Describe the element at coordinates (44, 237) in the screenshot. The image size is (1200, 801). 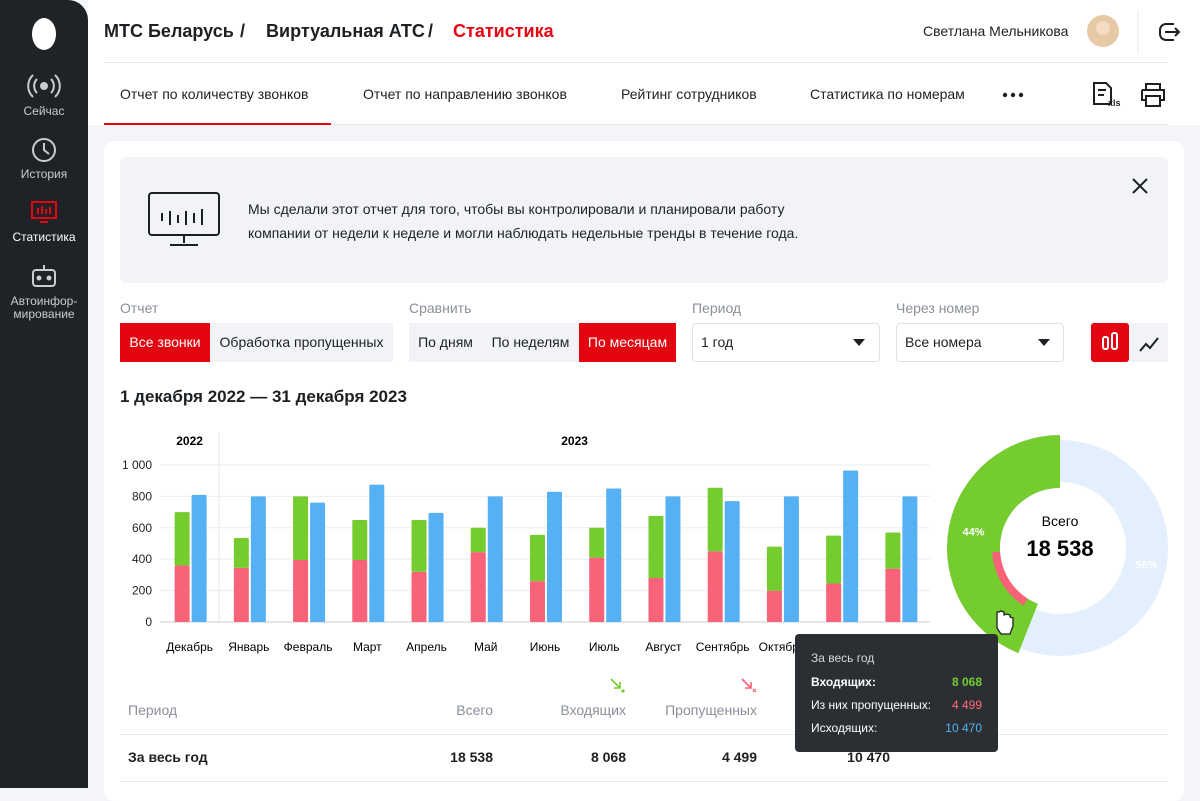
I see `nav-label-active: Статистика` at that location.